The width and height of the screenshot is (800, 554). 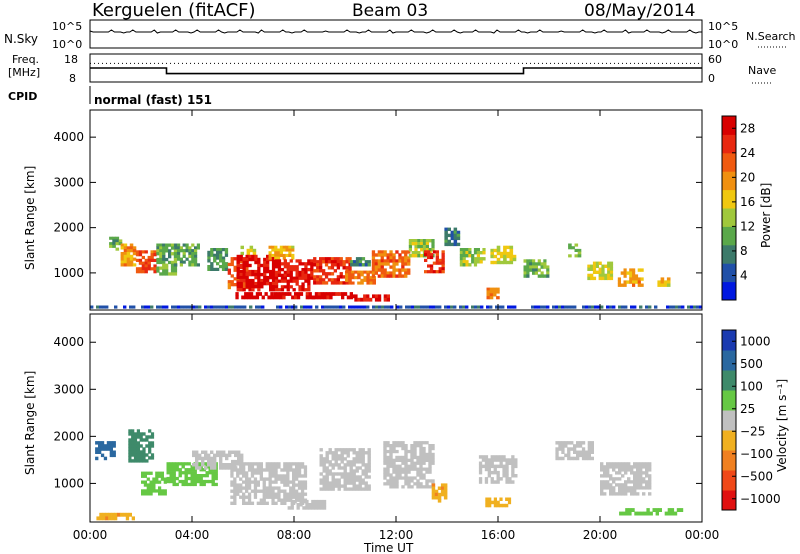 I want to click on cpid-value: normal (fast) 151, so click(x=153, y=100).